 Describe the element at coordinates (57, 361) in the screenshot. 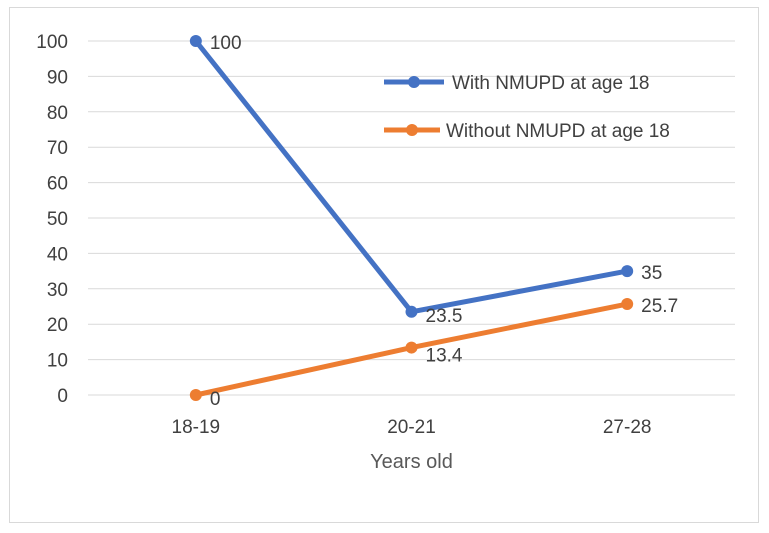

I see `y-tick-label: 10` at that location.